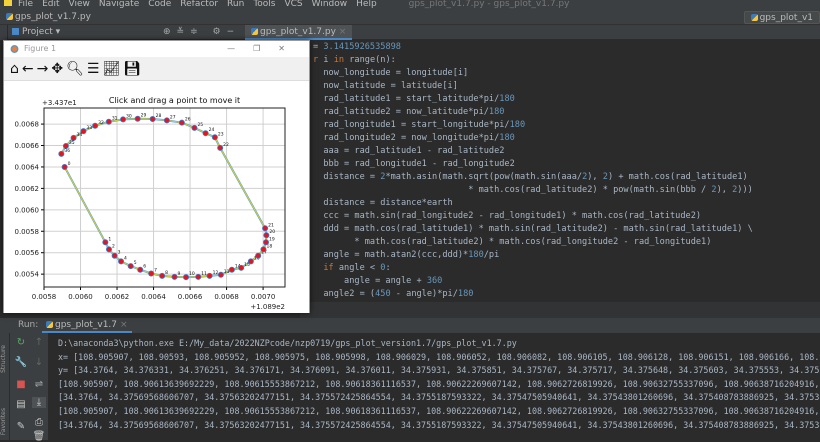  Describe the element at coordinates (51, 4) in the screenshot. I see `menu-edit: Edit` at that location.